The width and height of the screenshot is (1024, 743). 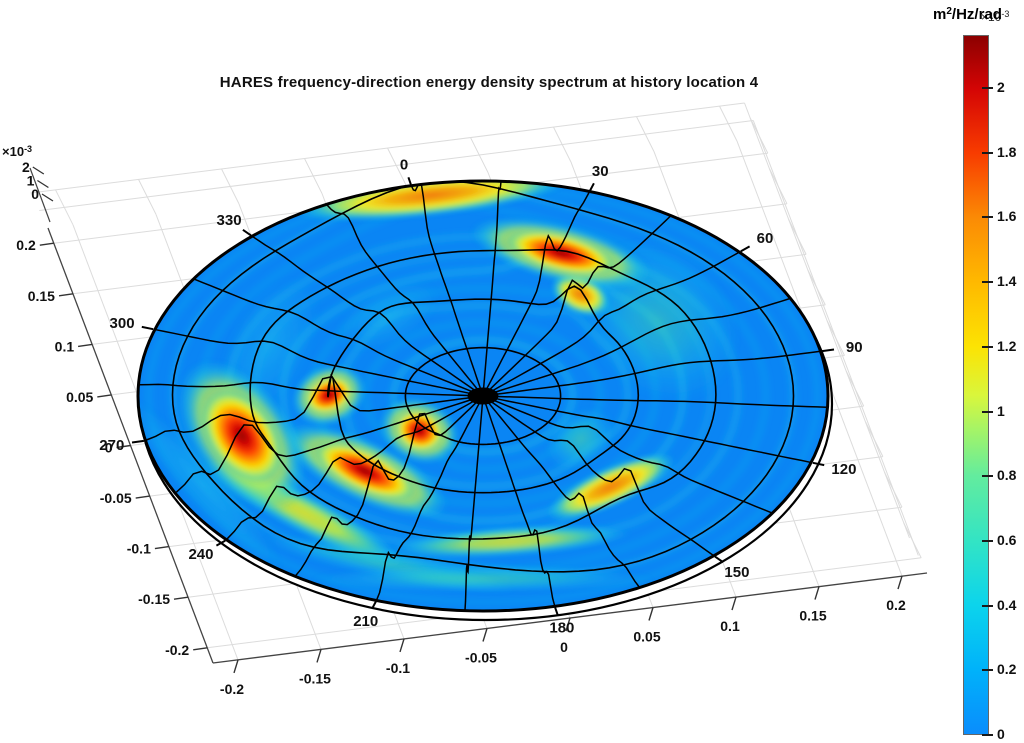 I want to click on x-axis-tick-label: 0, so click(x=564, y=647).